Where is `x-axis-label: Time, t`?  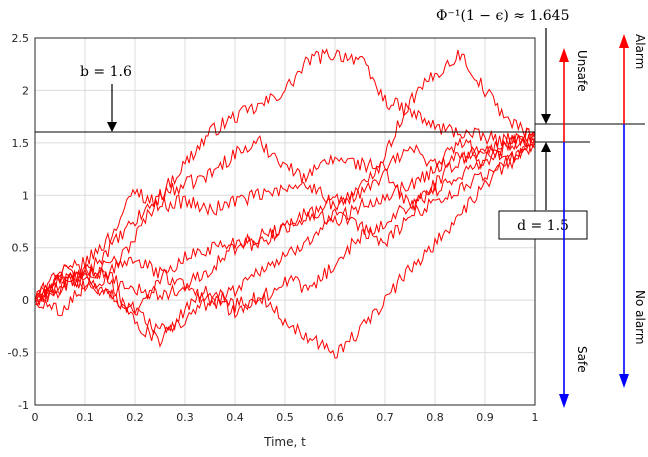 x-axis-label: Time, t is located at coordinates (284, 442).